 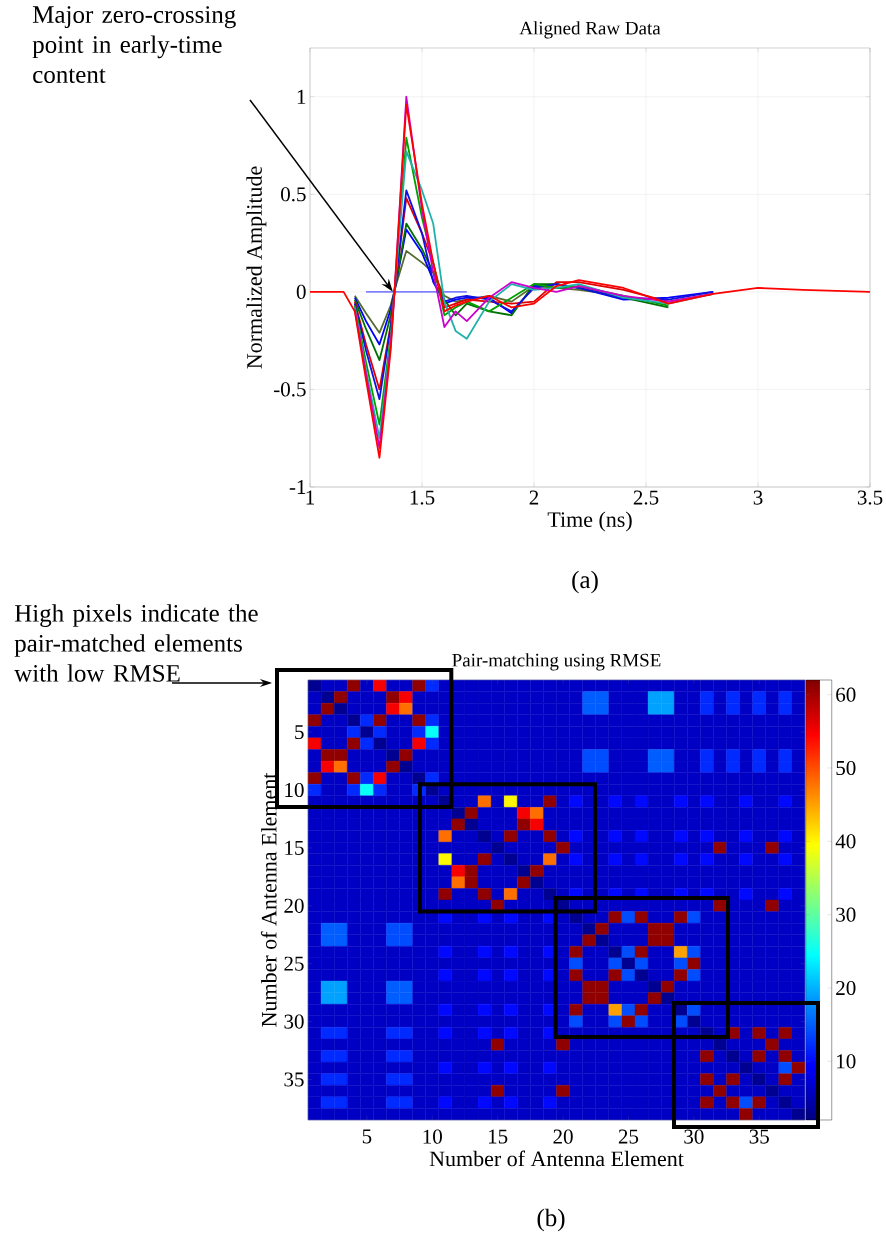 I want to click on x-axis-title: Time (ns), so click(x=589, y=521).